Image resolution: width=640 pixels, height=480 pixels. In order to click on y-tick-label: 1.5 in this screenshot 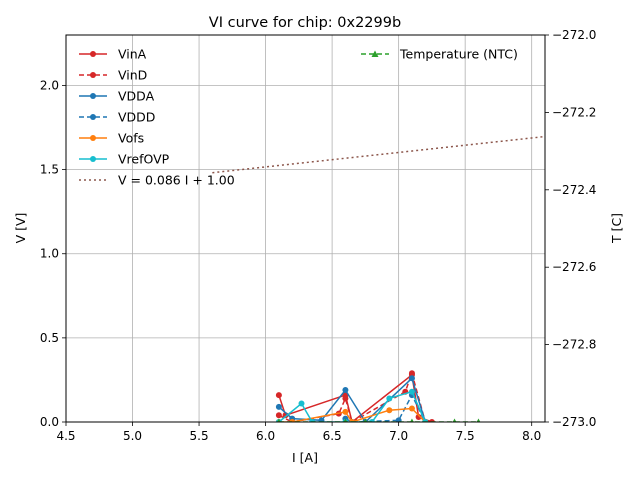, I will do `click(49, 170)`.